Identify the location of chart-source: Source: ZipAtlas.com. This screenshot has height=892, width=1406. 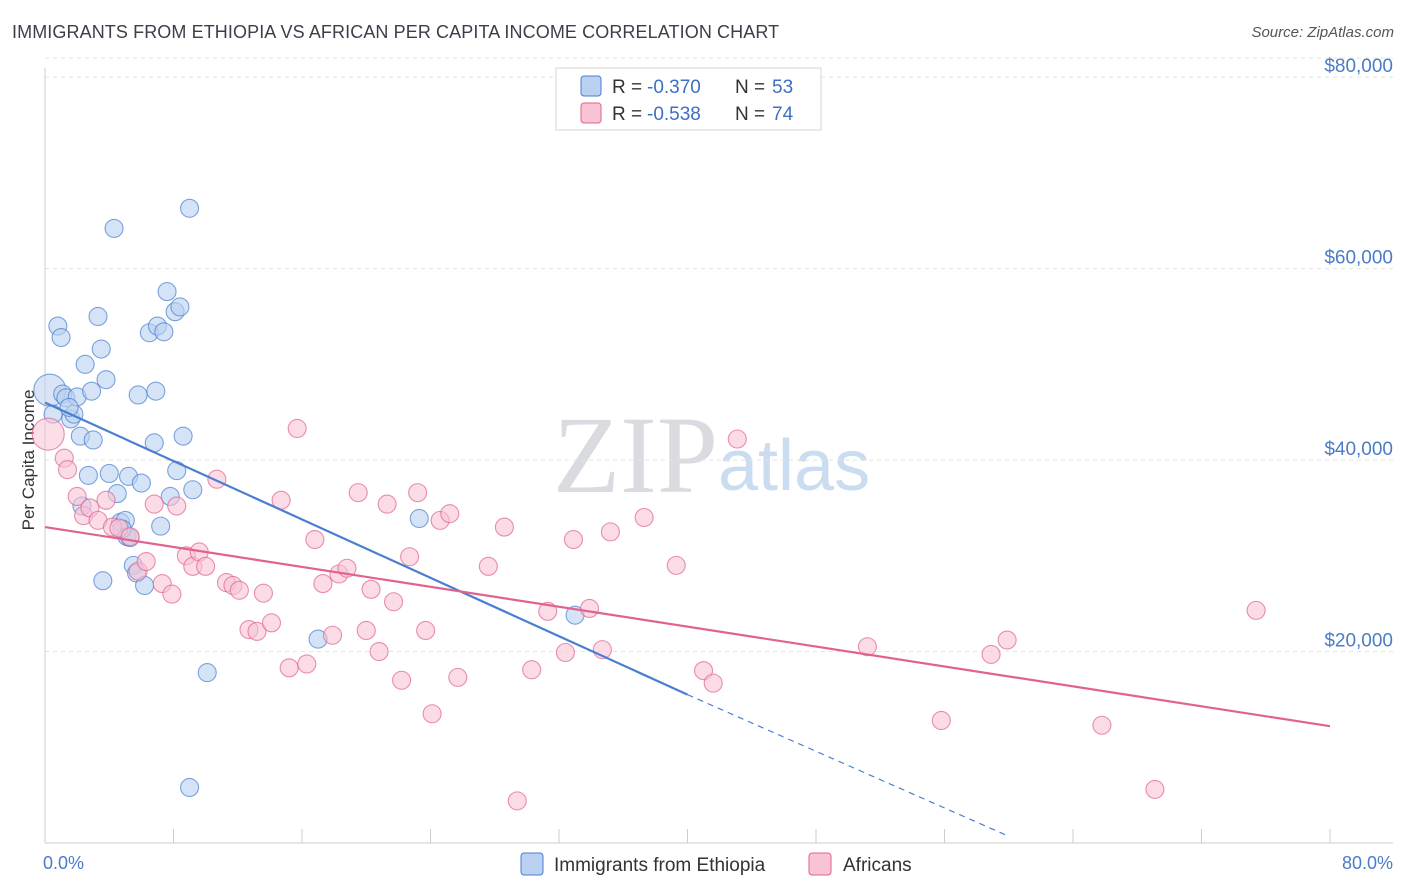
(1322, 32).